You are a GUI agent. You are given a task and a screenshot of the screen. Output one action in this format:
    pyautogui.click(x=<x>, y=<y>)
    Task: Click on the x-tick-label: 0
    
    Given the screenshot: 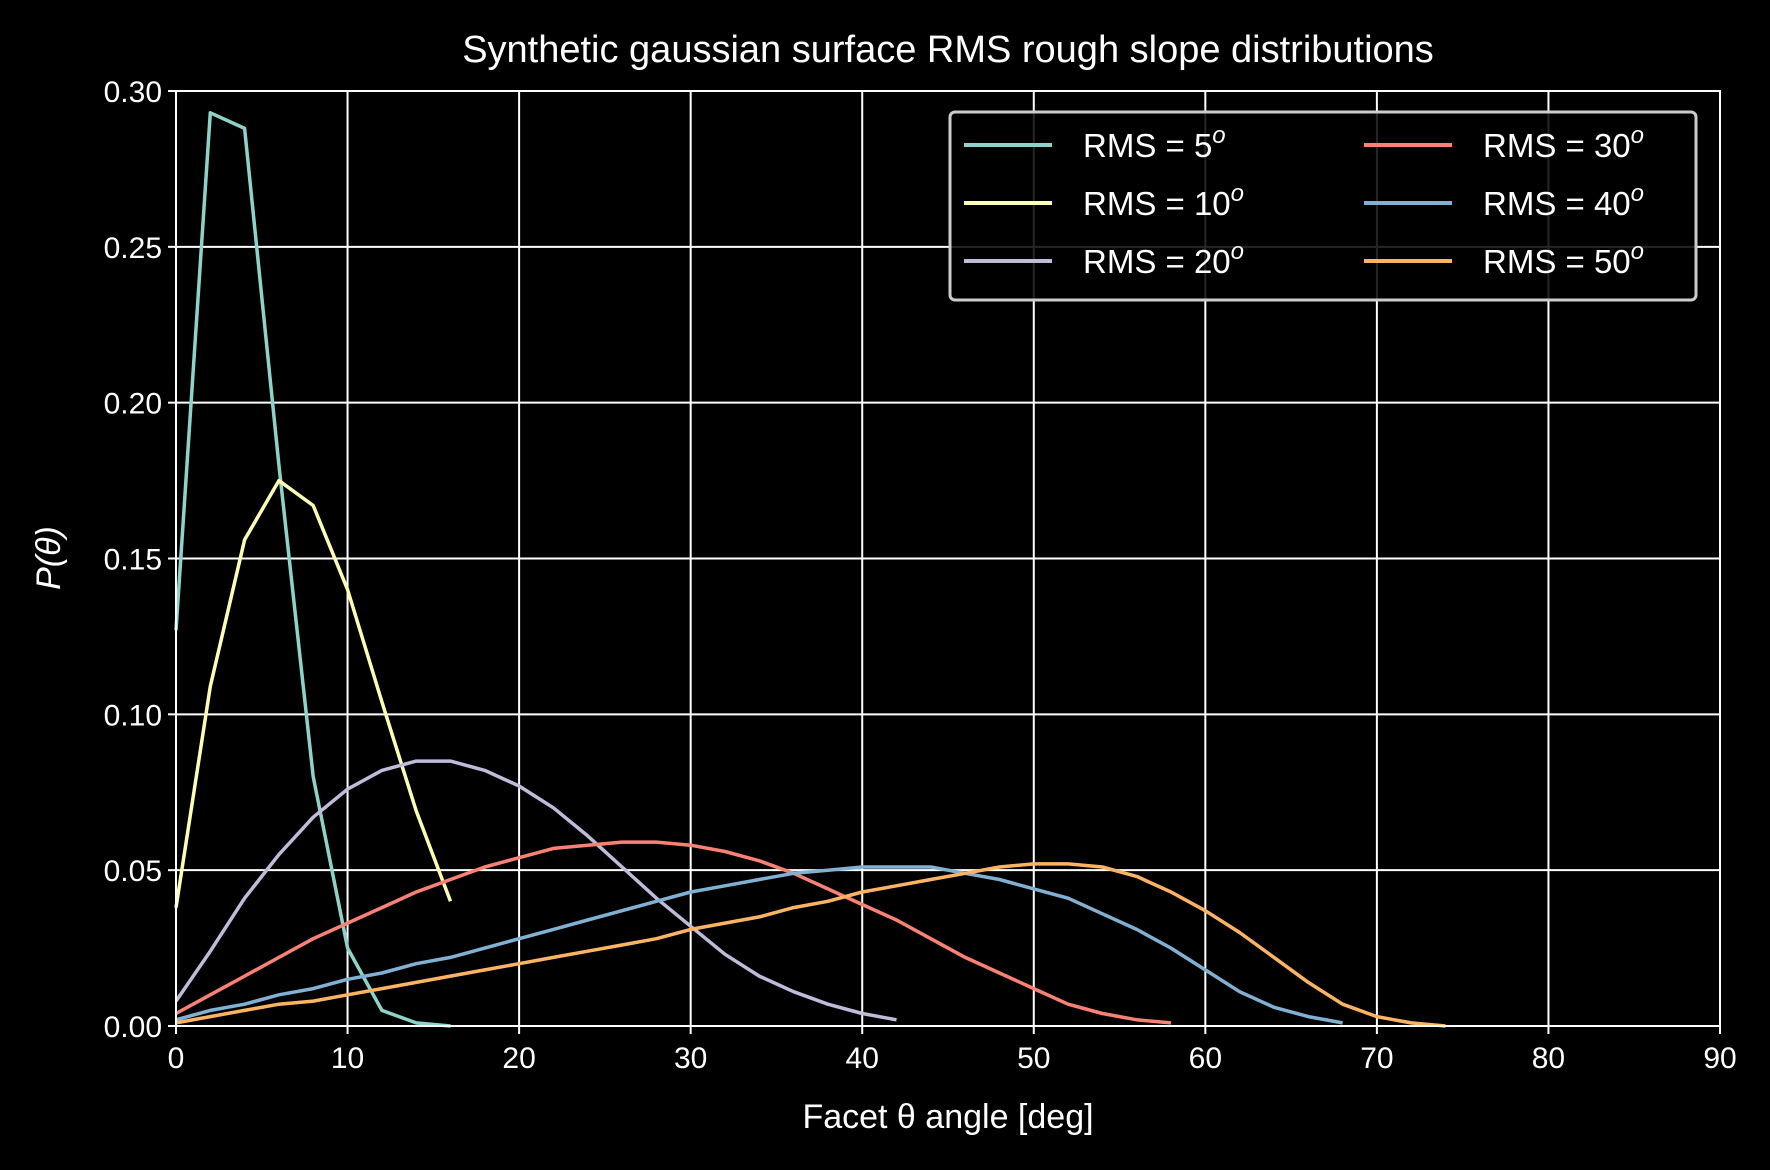 What is the action you would take?
    pyautogui.click(x=176, y=1058)
    